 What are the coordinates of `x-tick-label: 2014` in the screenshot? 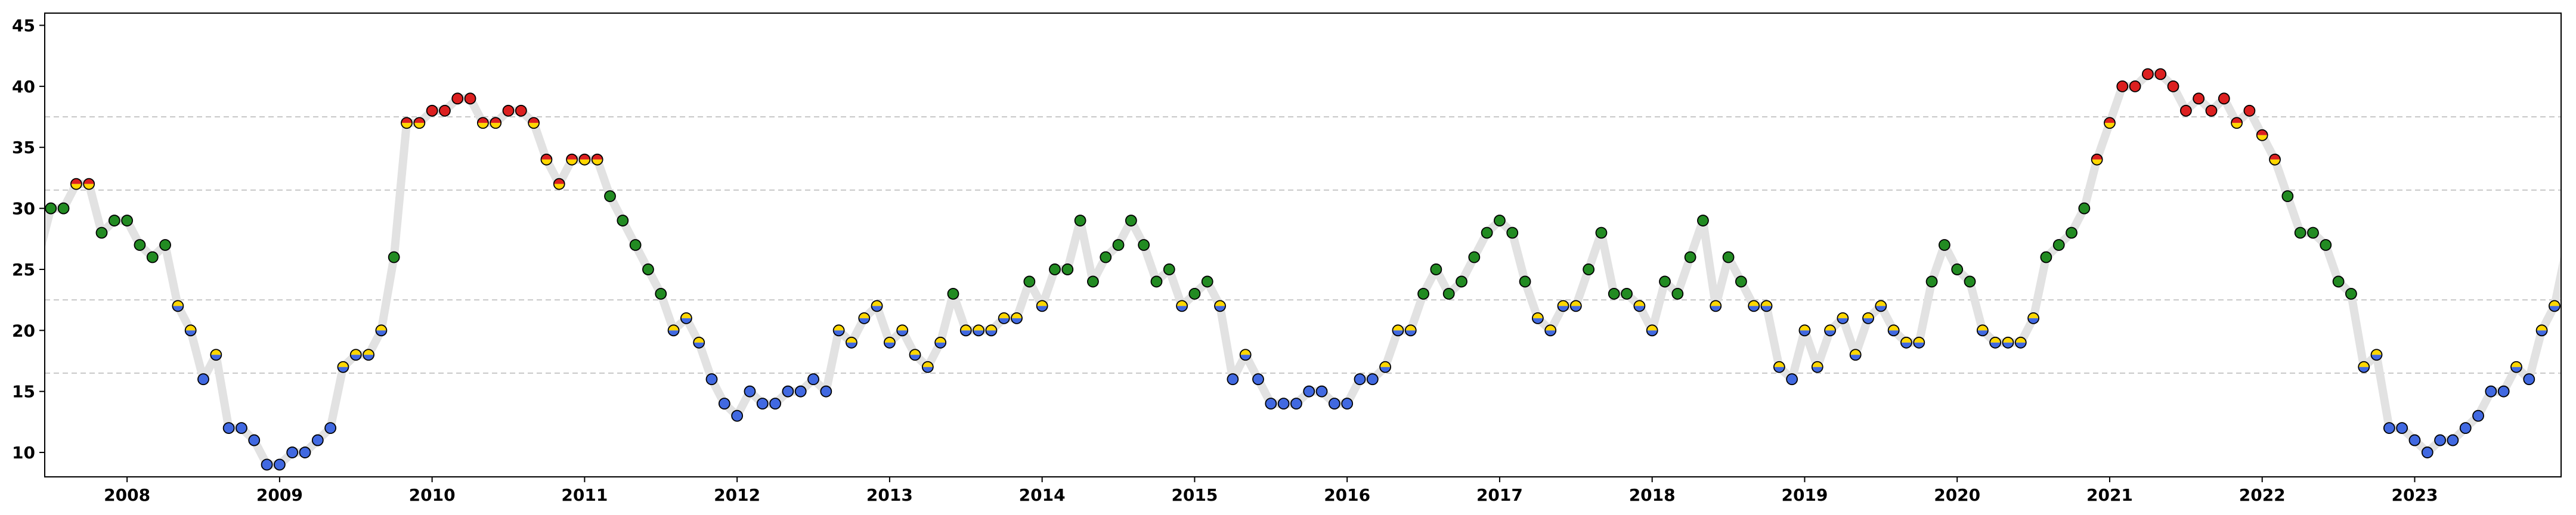 It's located at (1043, 495).